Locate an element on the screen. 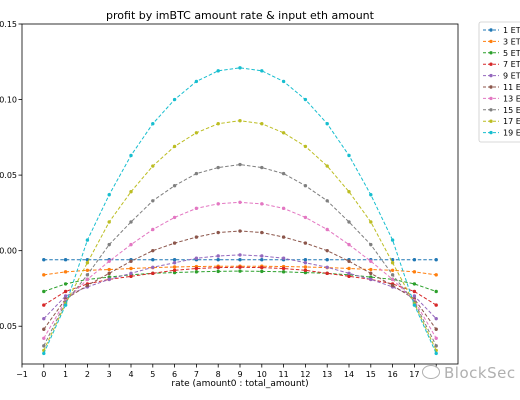 The image size is (520, 400). legend-label: 15 ETH is located at coordinates (511, 110).